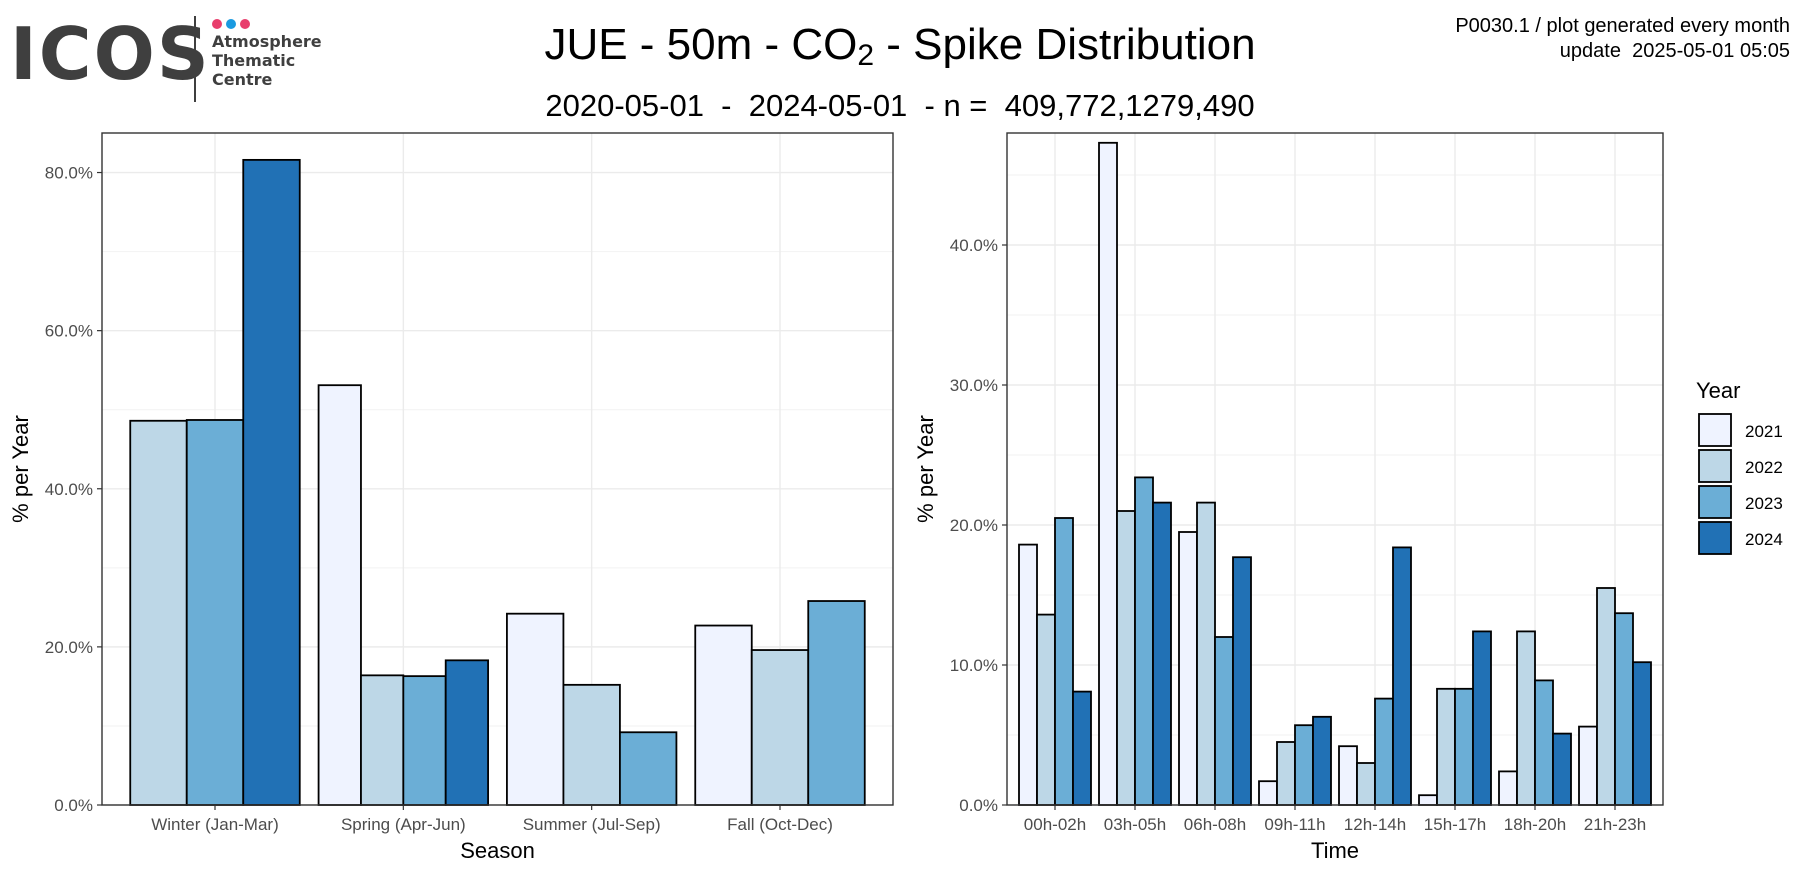  Describe the element at coordinates (1622, 26) in the screenshot. I see `meta-line-1: P0030.1 / plot generated every month` at that location.